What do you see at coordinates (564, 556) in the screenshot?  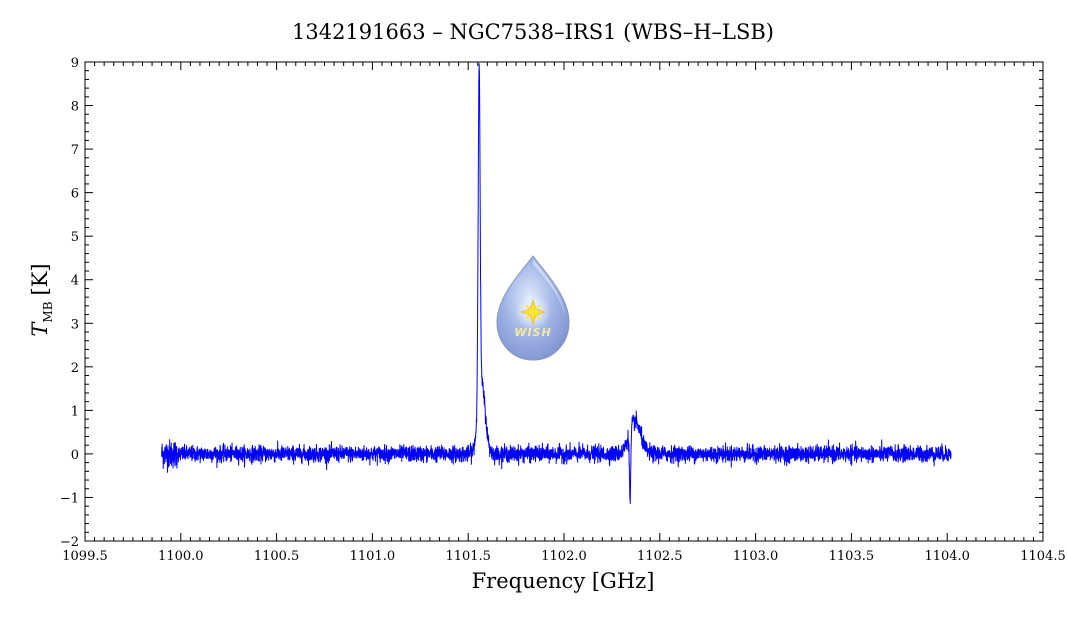 I see `x-tick-label: 1102.0` at bounding box center [564, 556].